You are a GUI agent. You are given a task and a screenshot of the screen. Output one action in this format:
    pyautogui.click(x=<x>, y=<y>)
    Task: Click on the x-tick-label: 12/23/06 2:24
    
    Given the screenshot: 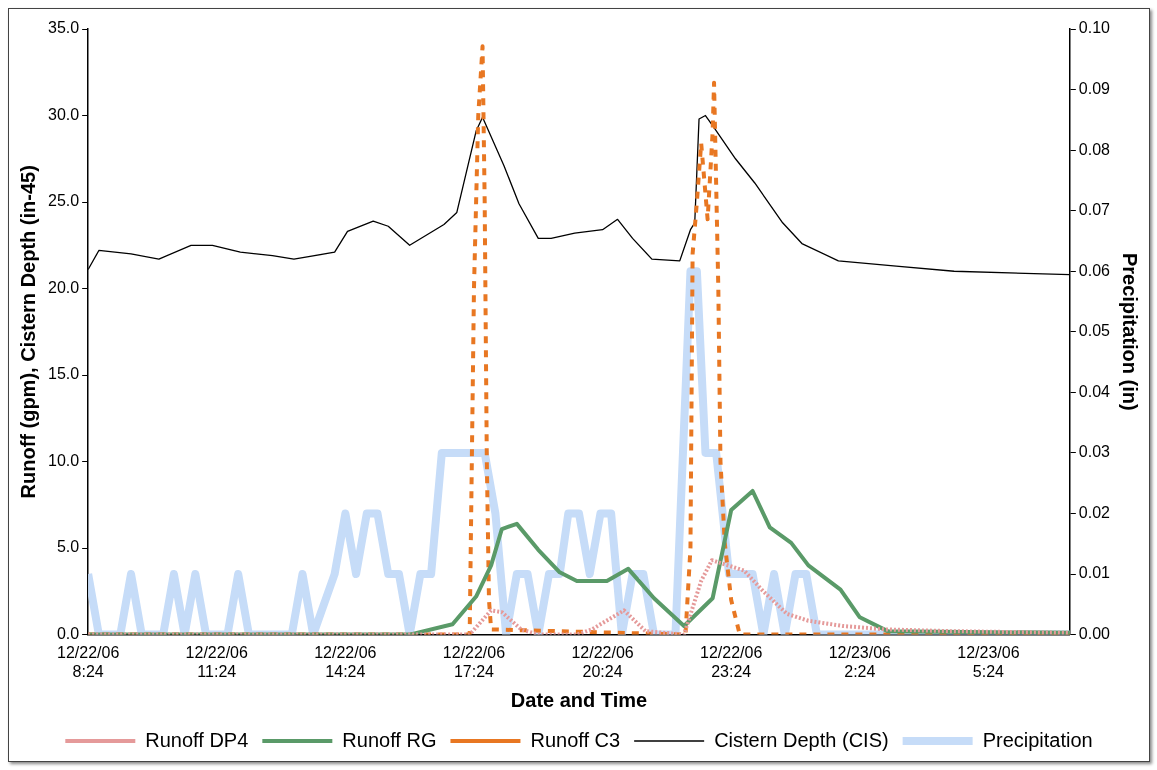 What is the action you would take?
    pyautogui.click(x=860, y=661)
    